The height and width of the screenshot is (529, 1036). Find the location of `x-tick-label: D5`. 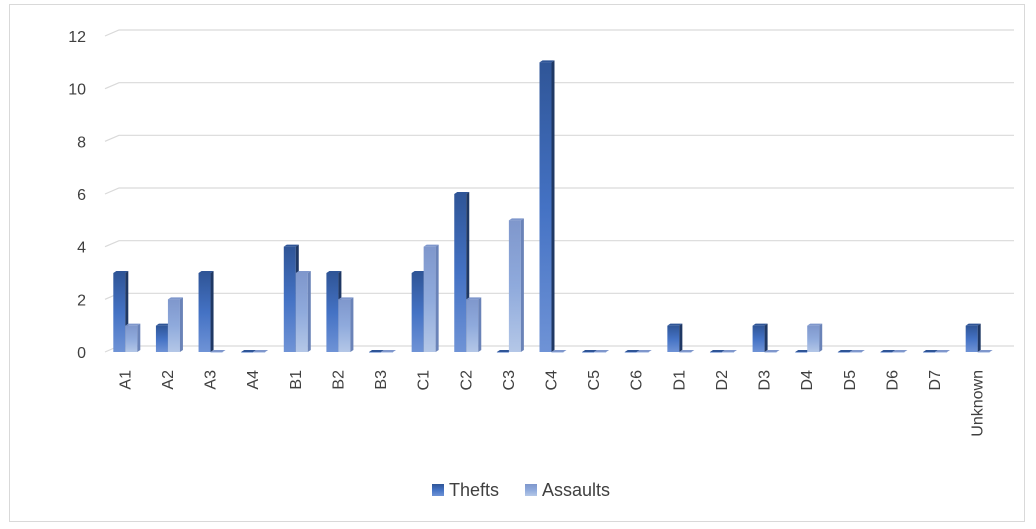

x-tick-label: D5 is located at coordinates (850, 380).